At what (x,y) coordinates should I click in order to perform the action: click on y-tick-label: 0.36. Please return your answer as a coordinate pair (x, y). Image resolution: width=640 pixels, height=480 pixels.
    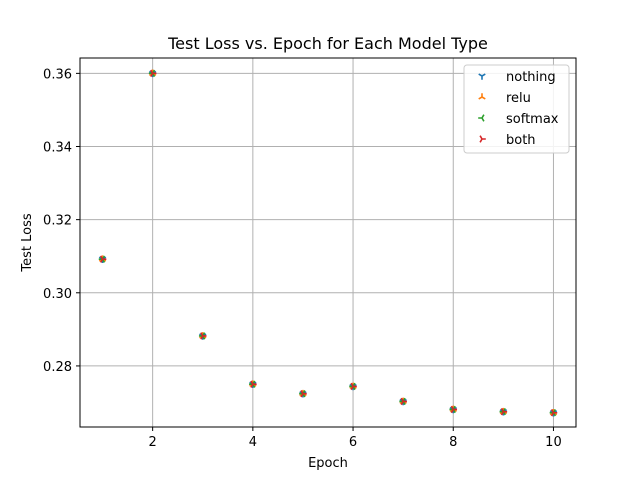
    Looking at the image, I should click on (57, 74).